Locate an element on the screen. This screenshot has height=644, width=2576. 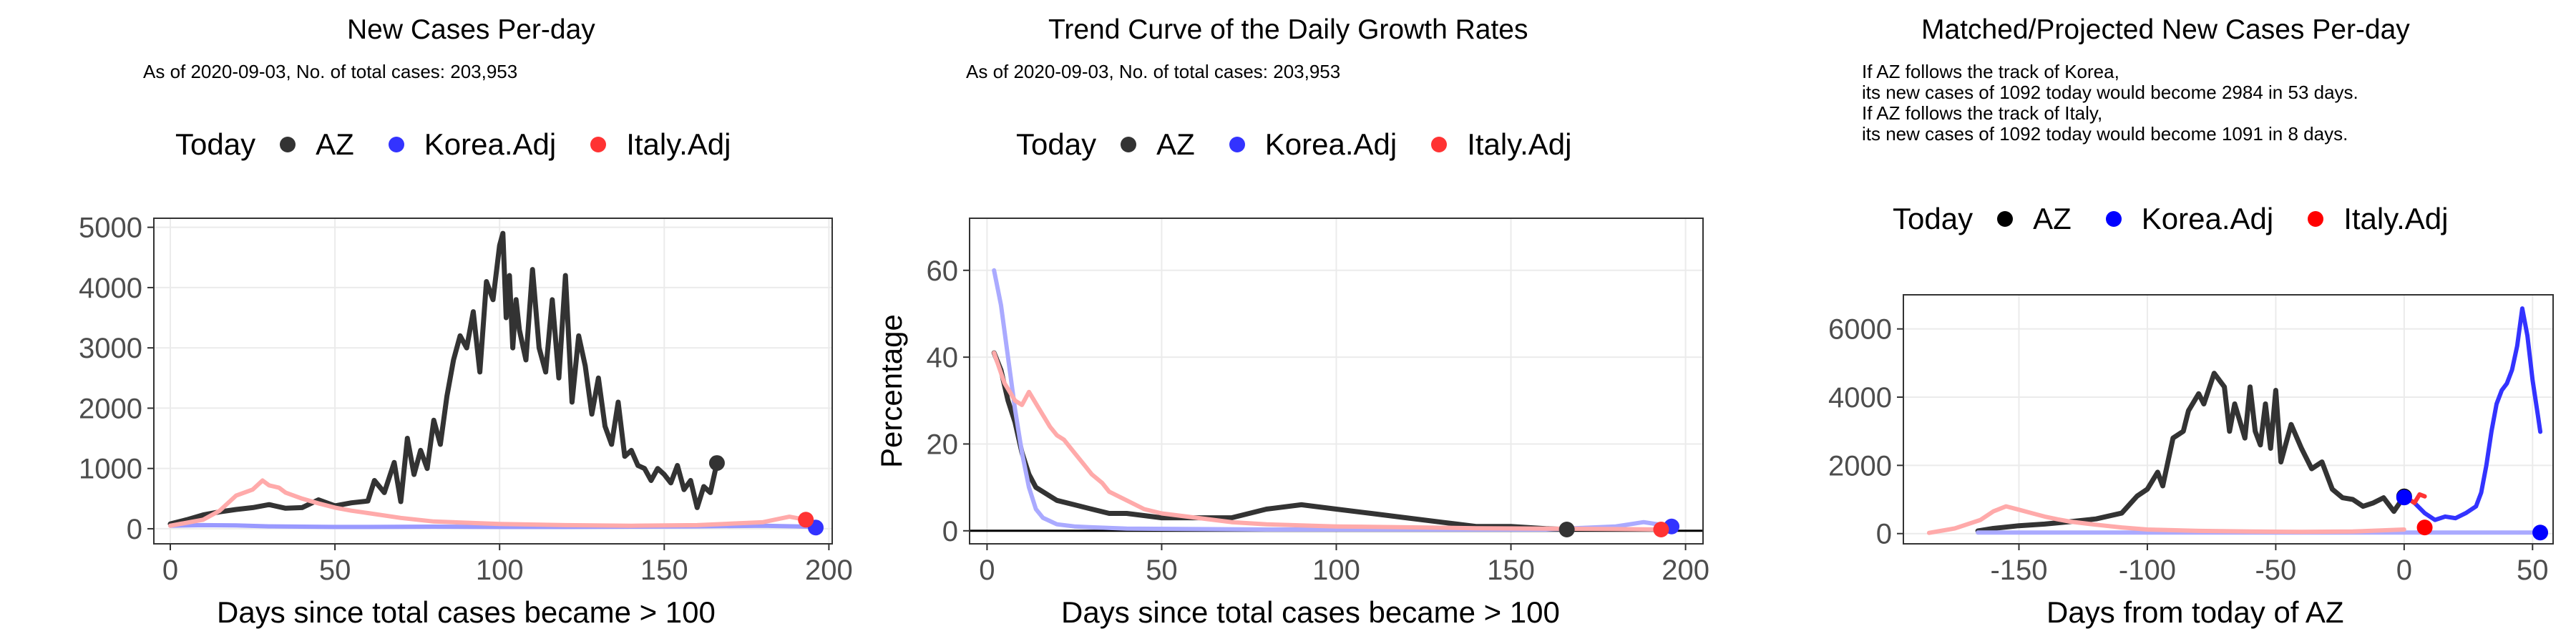
chart-plot-area: -150 -100 -50 0 50 0 2000 4000 6000 is located at coordinates (2191, 440).